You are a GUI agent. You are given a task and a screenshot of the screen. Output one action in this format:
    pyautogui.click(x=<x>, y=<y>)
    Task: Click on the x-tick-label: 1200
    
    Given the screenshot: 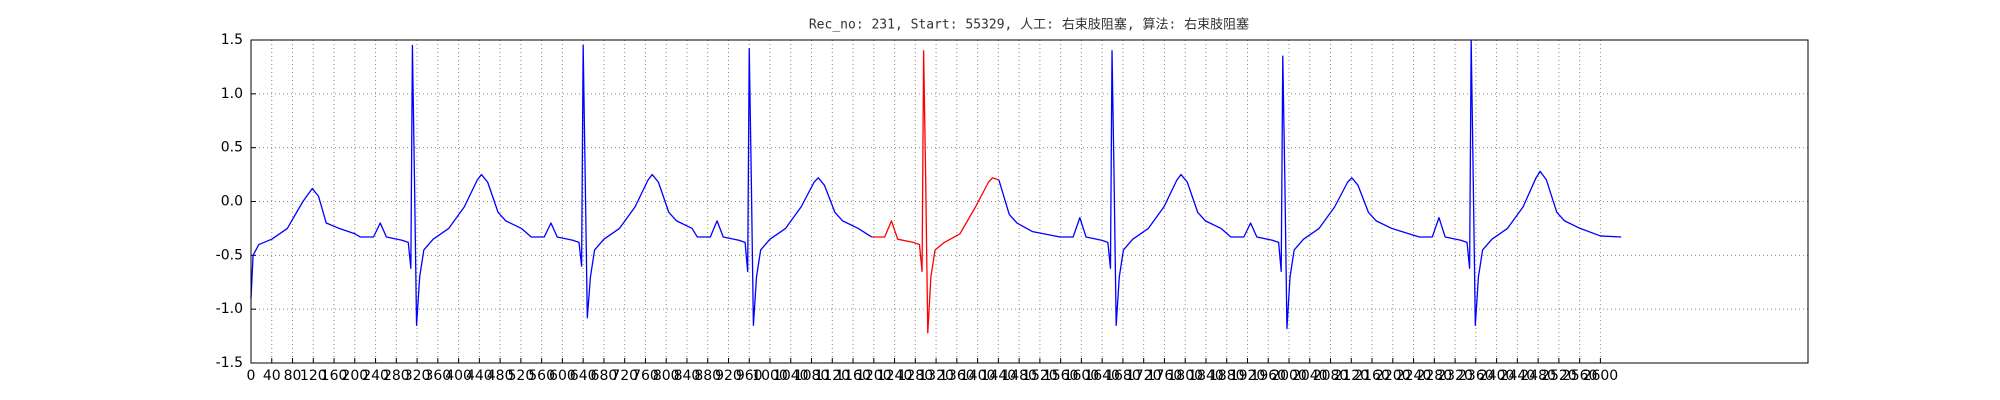 What is the action you would take?
    pyautogui.click(x=874, y=376)
    